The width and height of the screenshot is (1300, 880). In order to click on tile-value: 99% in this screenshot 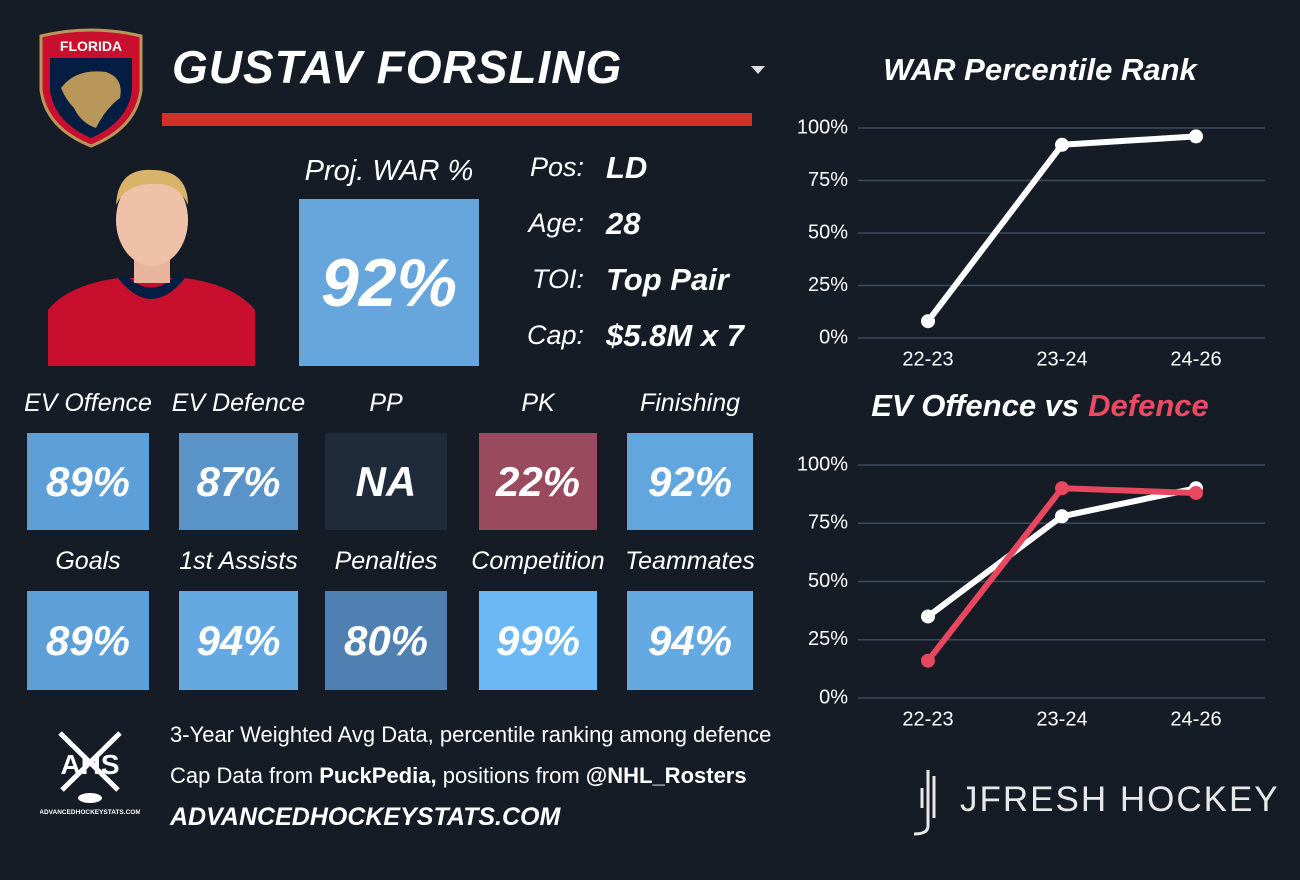, I will do `click(538, 640)`.